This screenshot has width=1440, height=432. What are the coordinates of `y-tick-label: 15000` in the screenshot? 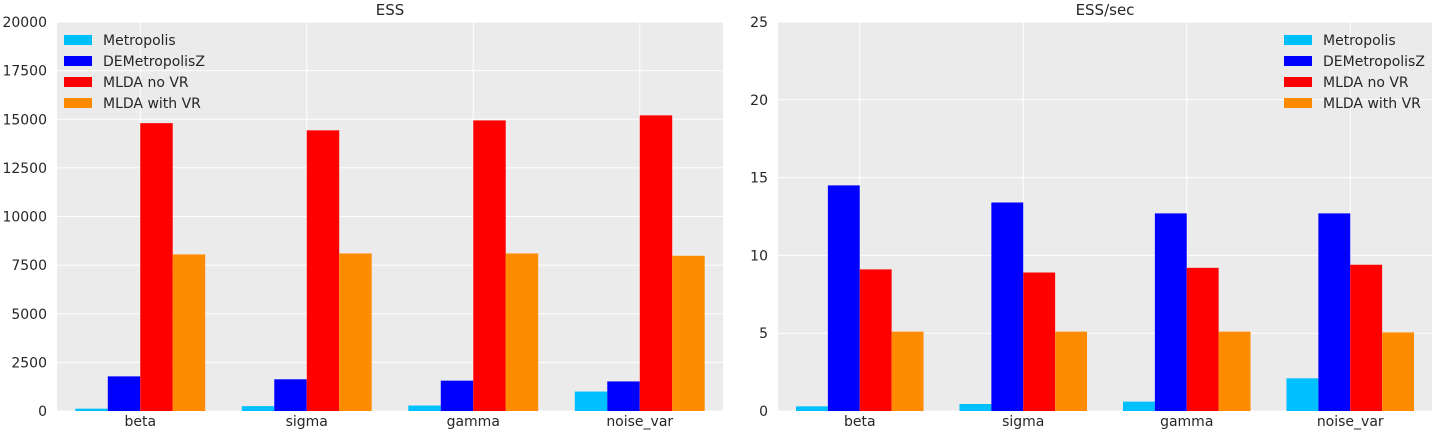 It's located at (24, 120).